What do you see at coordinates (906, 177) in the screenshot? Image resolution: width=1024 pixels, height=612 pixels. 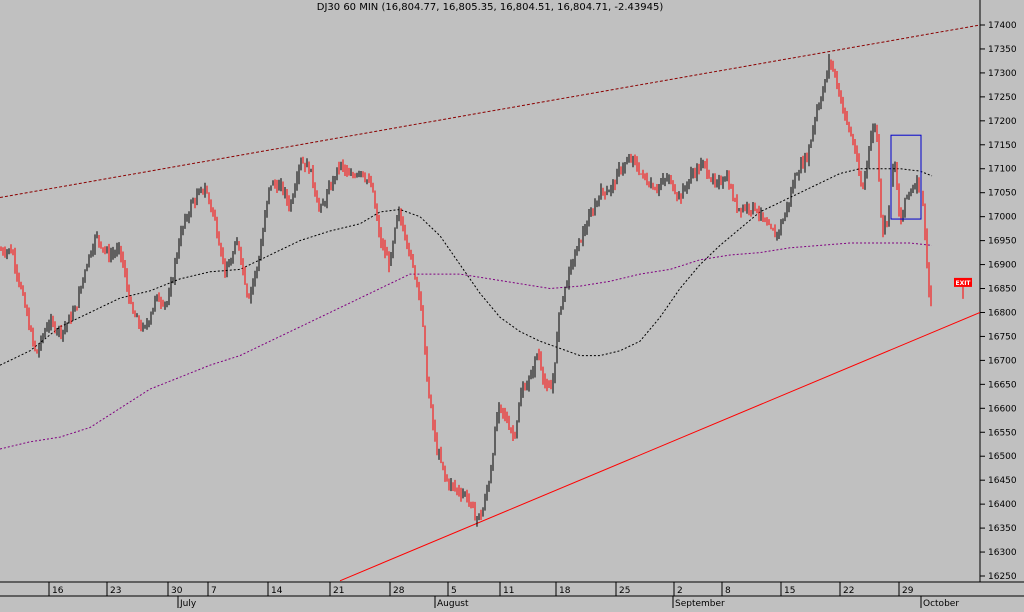 I see `highlight-box` at bounding box center [906, 177].